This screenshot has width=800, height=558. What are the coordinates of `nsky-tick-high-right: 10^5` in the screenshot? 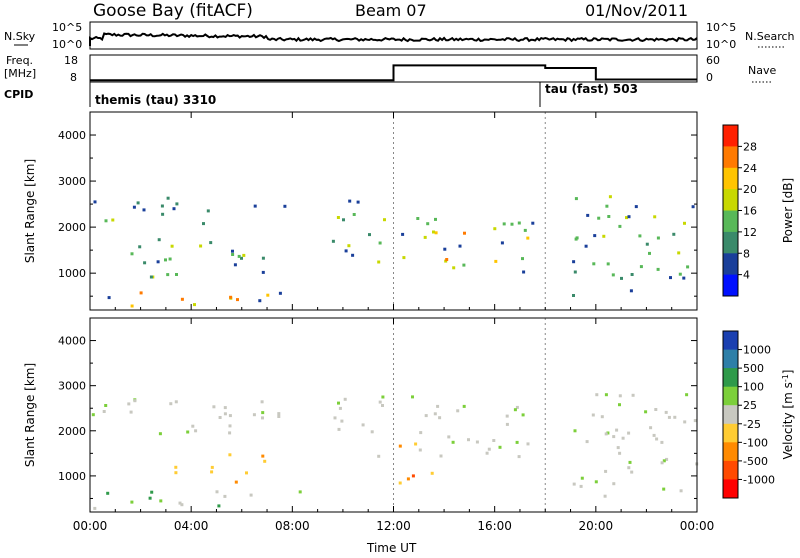 It's located at (721, 27).